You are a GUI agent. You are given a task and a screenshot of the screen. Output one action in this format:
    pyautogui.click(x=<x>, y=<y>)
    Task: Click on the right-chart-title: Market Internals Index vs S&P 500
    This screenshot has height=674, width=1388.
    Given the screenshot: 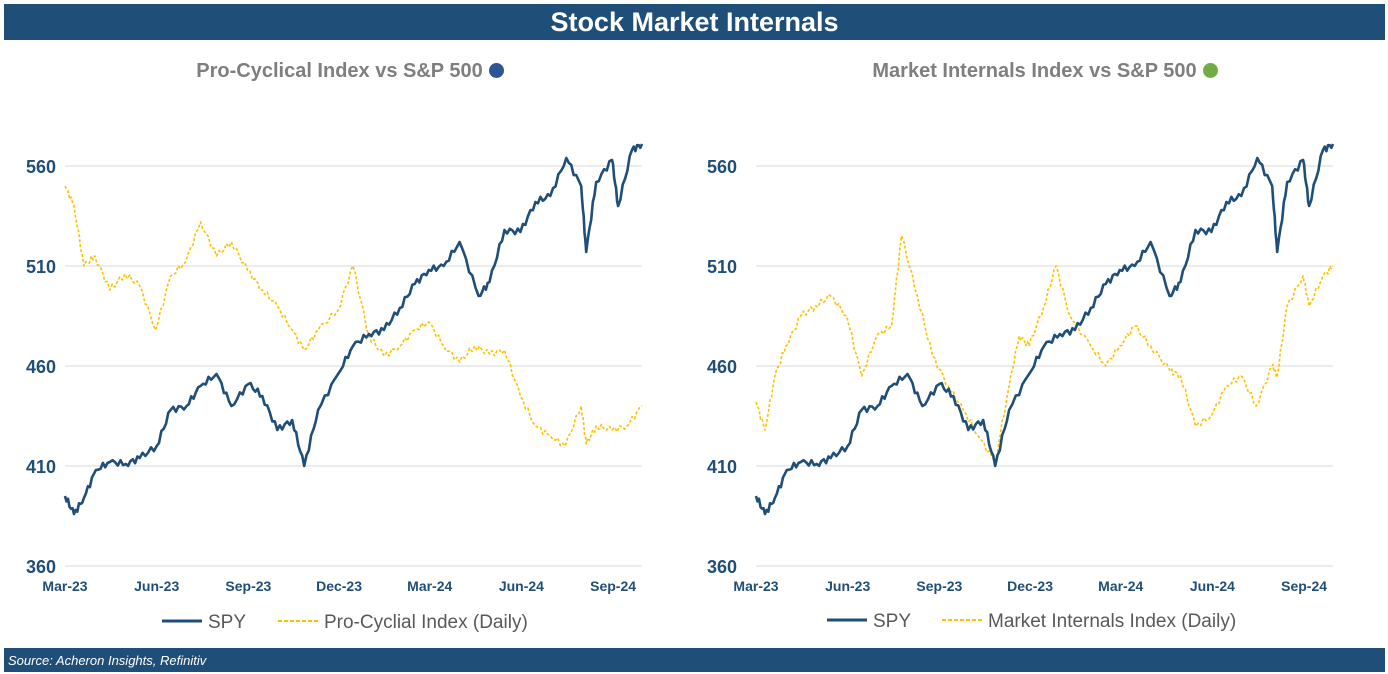 What is the action you would take?
    pyautogui.click(x=1045, y=71)
    